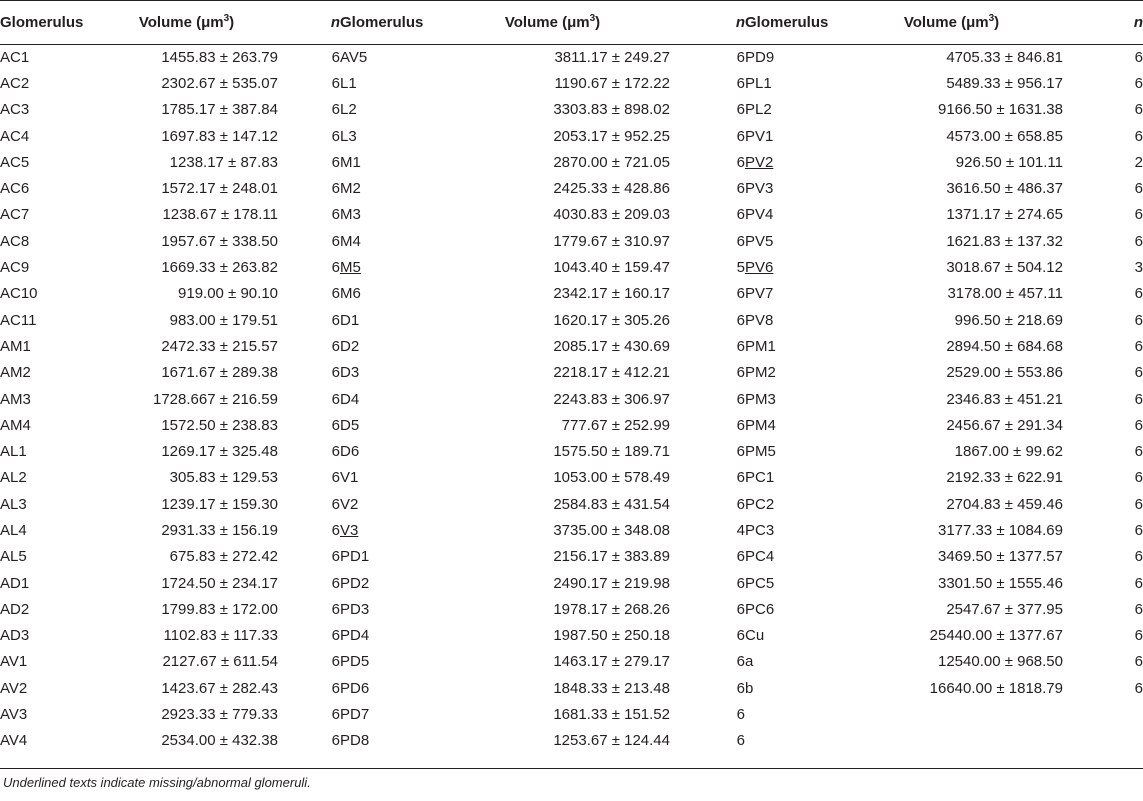 The width and height of the screenshot is (1143, 801). What do you see at coordinates (760, 583) in the screenshot?
I see `glomerulus-name: PC5` at bounding box center [760, 583].